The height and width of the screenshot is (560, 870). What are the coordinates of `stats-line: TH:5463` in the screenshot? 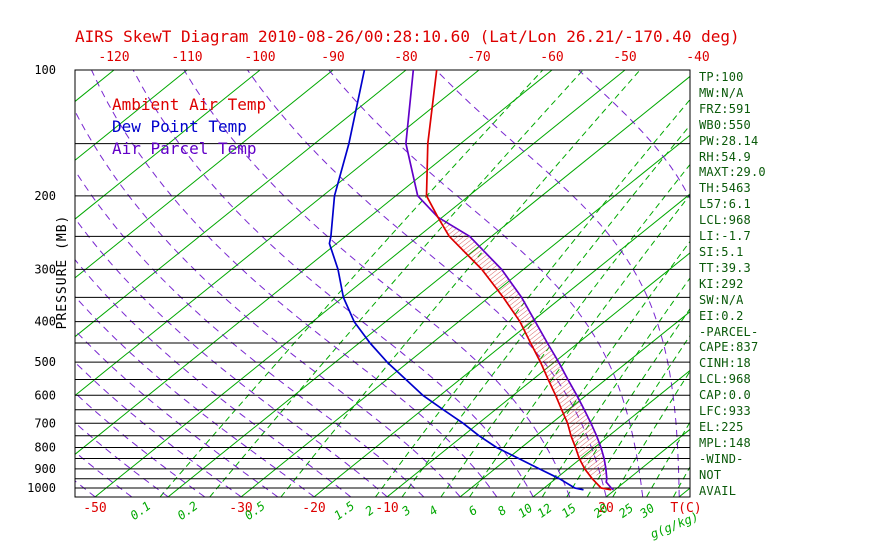 It's located at (725, 188).